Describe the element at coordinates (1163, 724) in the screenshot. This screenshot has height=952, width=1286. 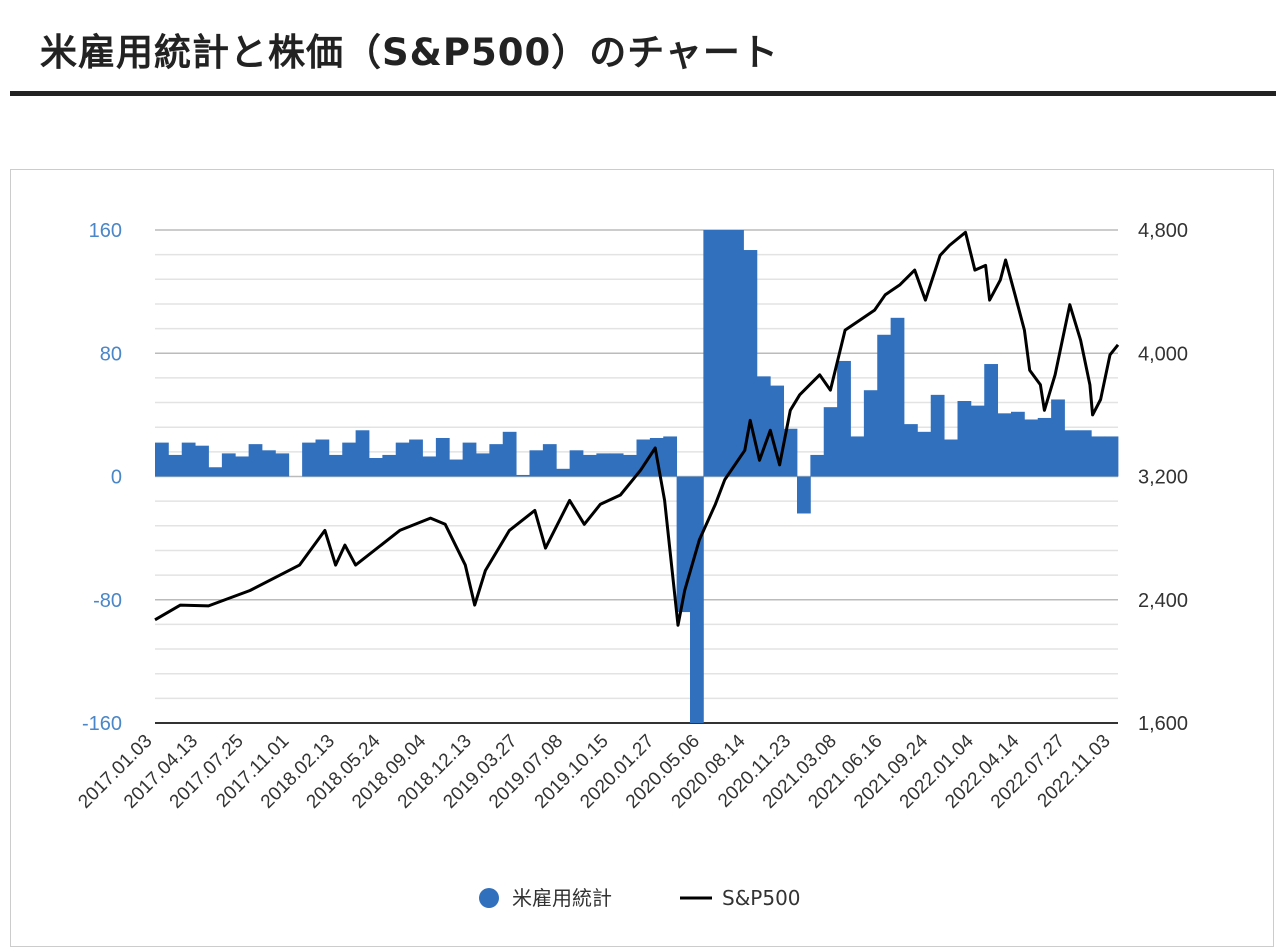
I see `right-axis-tick-label: 1,600` at that location.